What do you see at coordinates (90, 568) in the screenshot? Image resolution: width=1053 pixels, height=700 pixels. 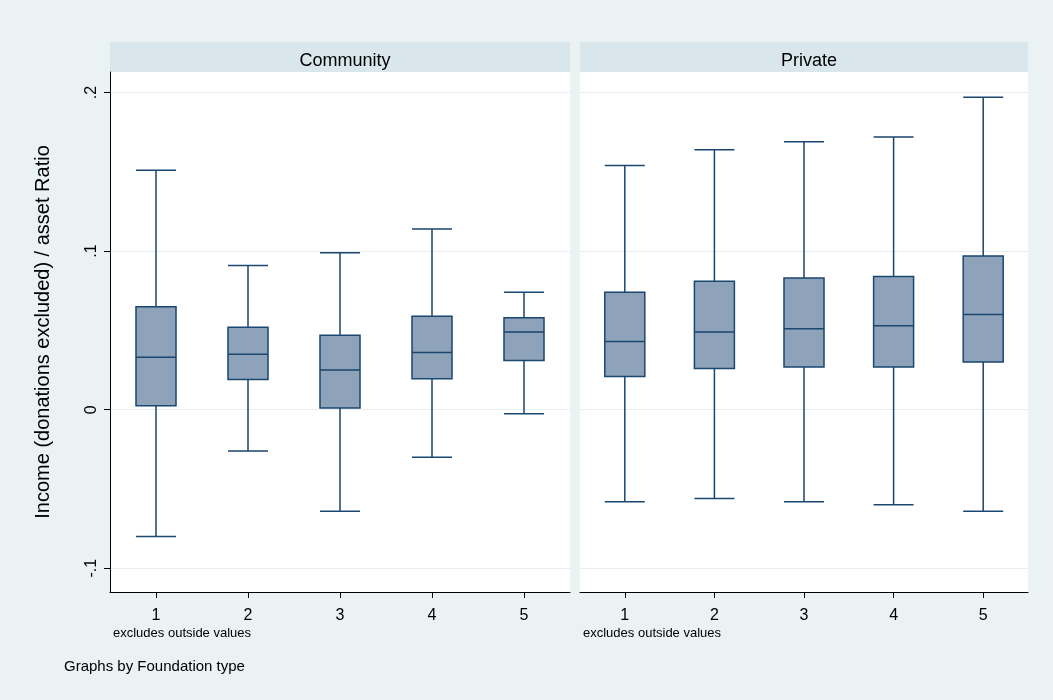 I see `y-tick-label: -.1` at bounding box center [90, 568].